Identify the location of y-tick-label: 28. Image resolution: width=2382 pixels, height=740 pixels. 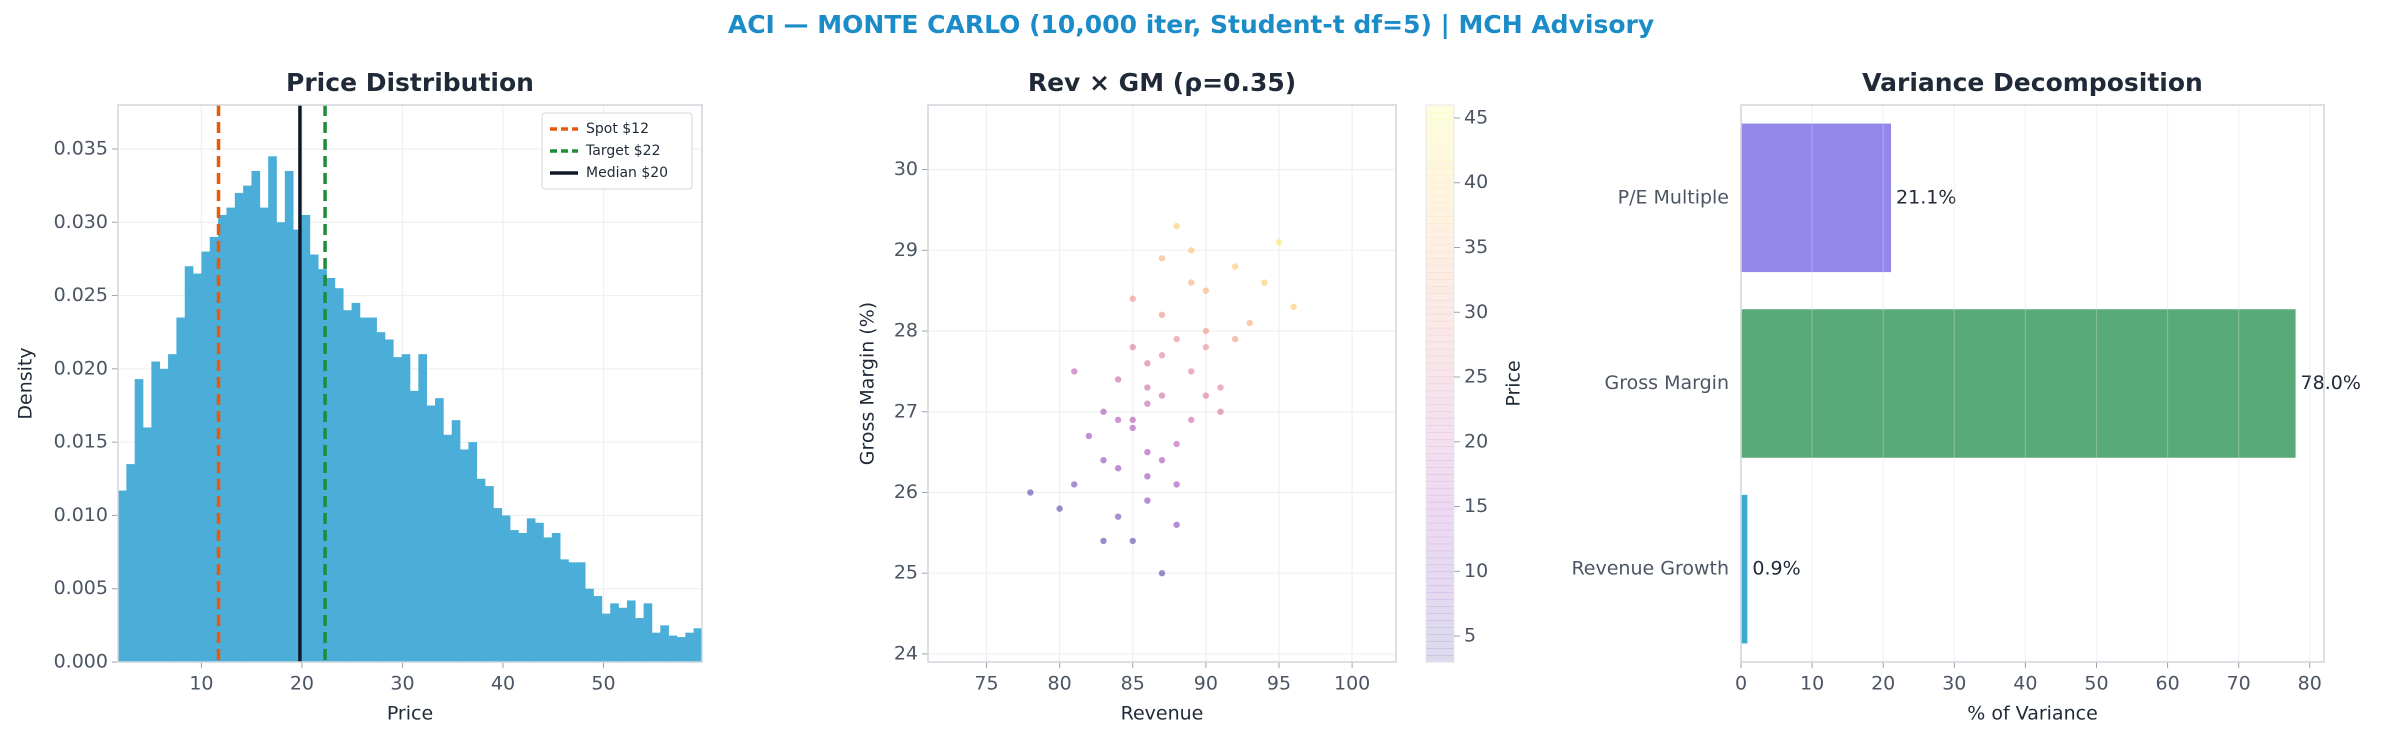
(906, 331).